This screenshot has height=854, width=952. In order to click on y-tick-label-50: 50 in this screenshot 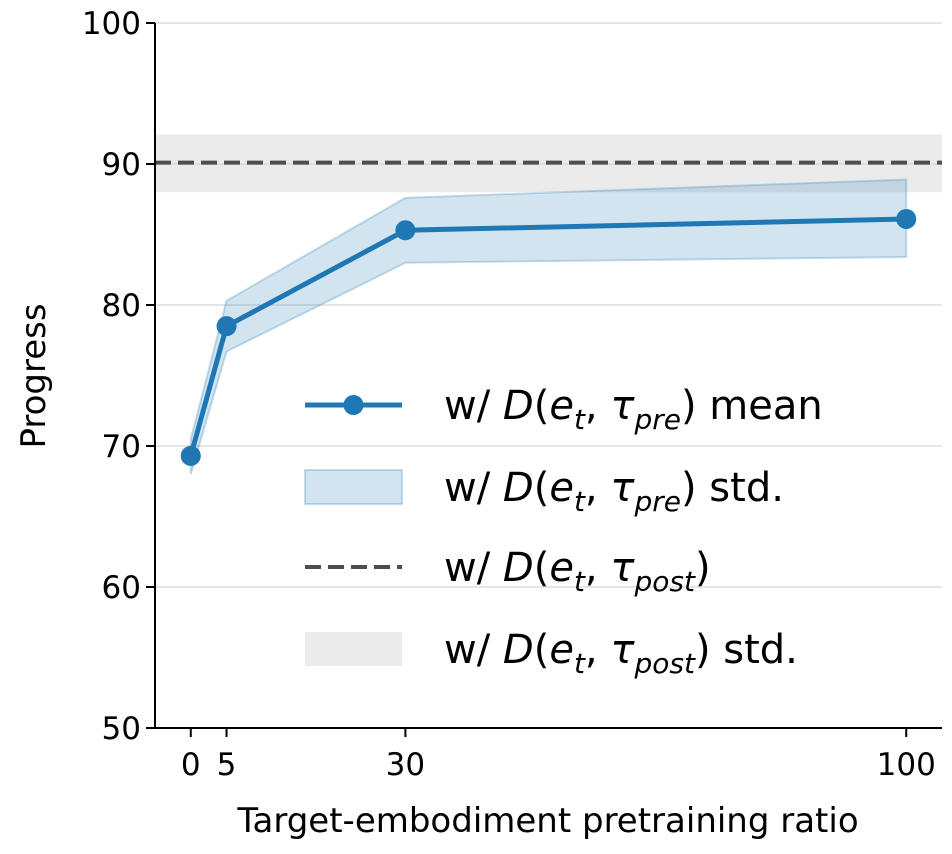, I will do `click(121, 729)`.